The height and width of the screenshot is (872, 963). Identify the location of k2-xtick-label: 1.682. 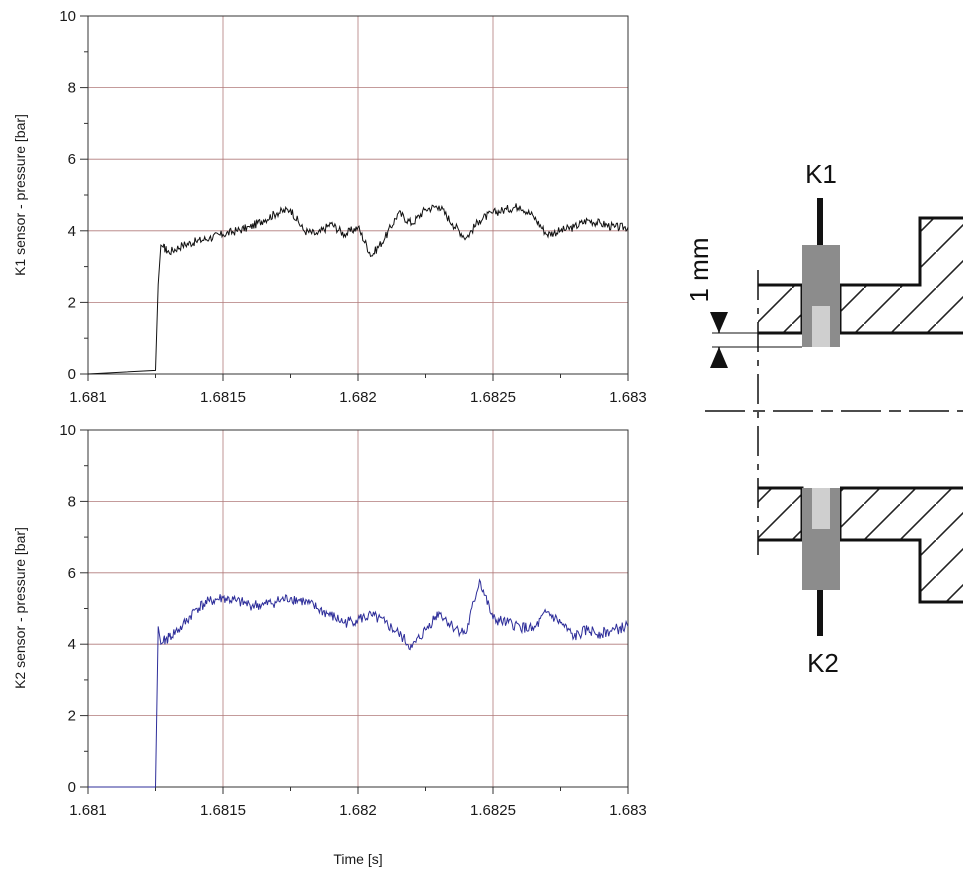
(358, 810).